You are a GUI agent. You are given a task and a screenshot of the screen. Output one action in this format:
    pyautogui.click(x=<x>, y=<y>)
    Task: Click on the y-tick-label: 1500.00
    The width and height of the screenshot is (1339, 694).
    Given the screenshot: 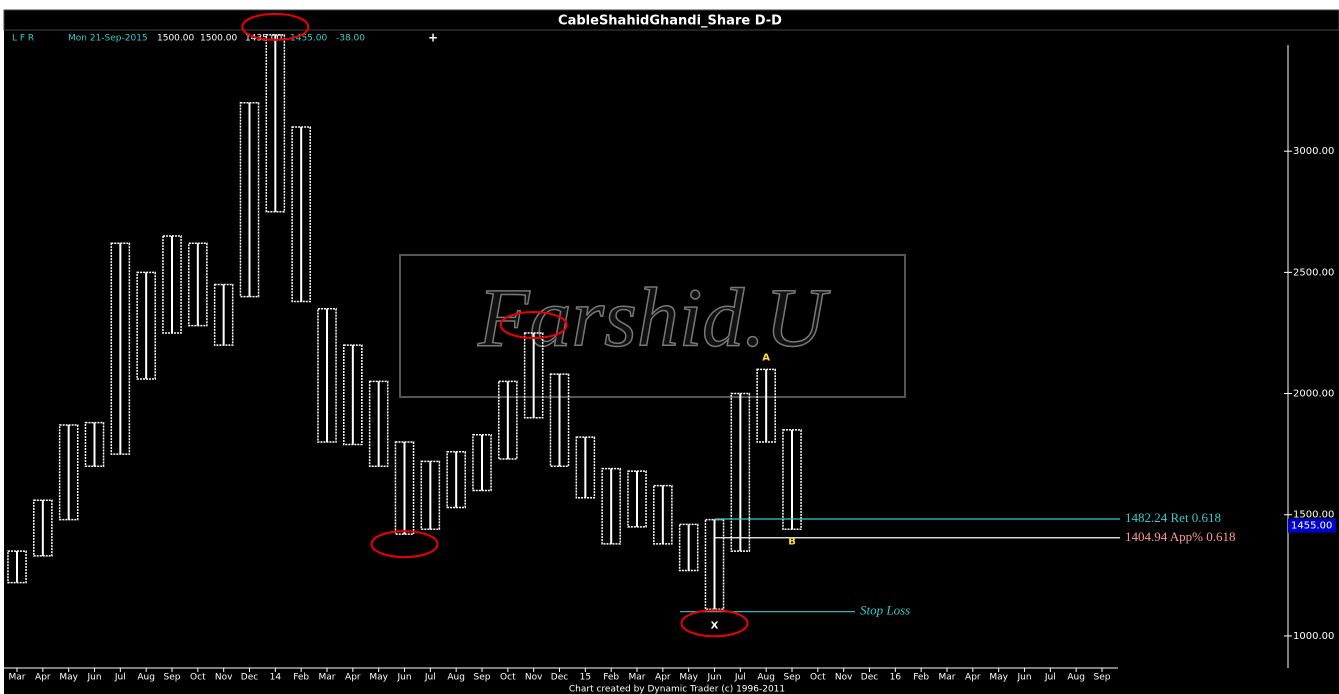 What is the action you would take?
    pyautogui.click(x=1313, y=515)
    